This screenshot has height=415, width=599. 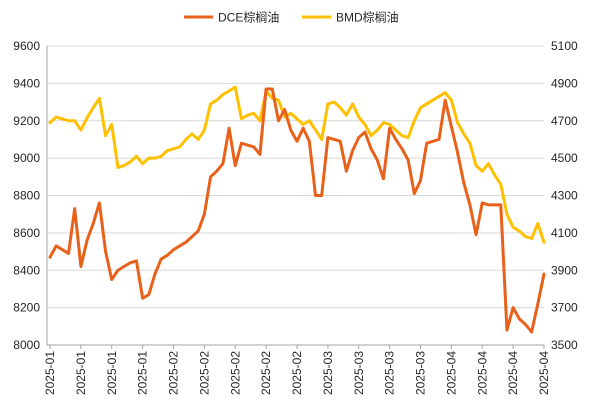 I want to click on y-axis-left: 8000 8200 8400 8600 8800 9000 9200 9400 9600, so click(x=26, y=195).